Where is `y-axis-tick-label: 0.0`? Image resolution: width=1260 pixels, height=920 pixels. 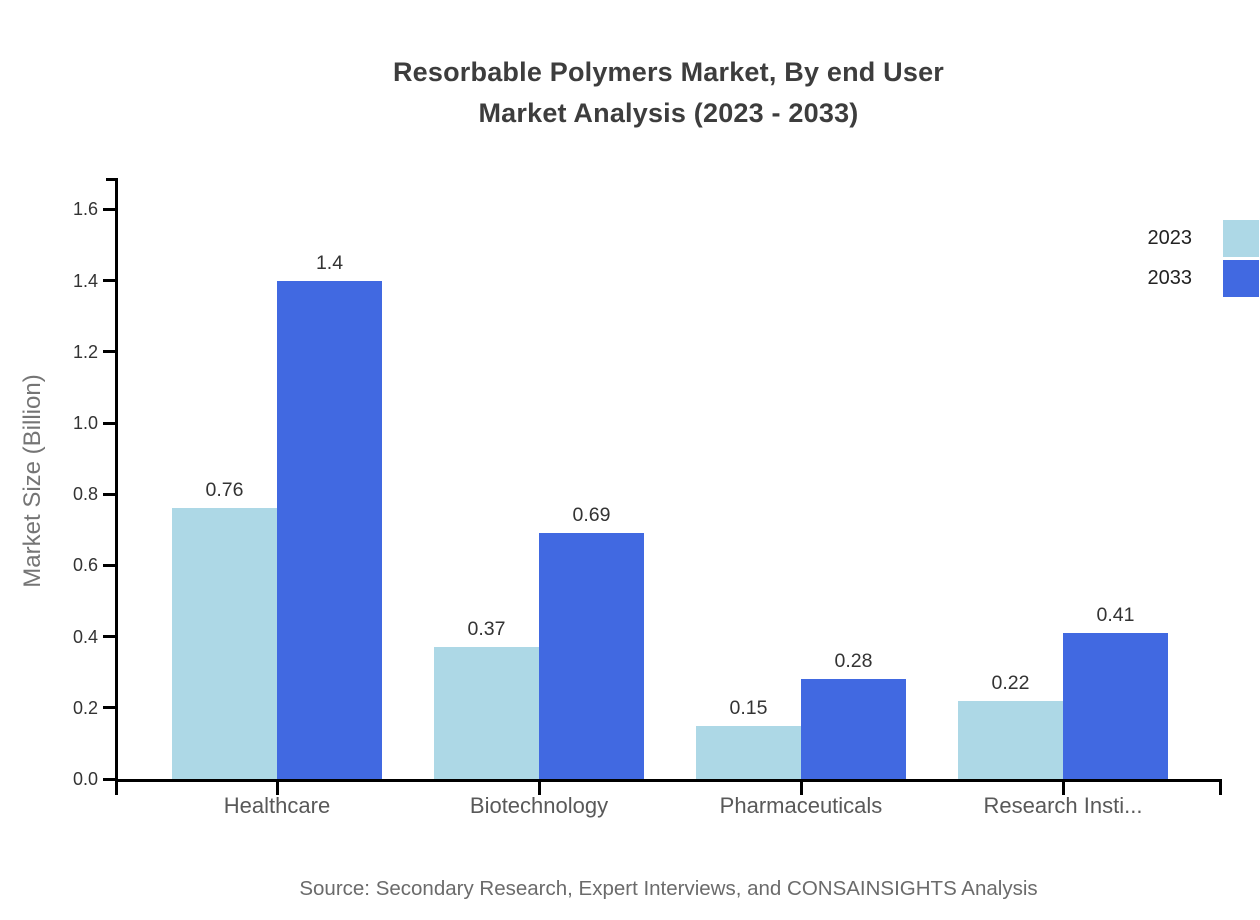
y-axis-tick-label: 0.0 is located at coordinates (85, 779).